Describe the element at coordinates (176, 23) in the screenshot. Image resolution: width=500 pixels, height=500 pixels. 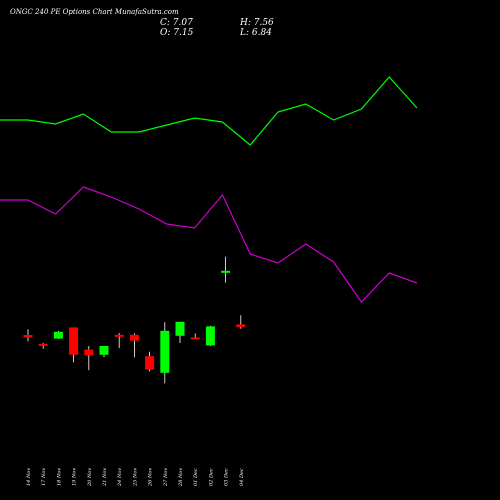
I see `close-value: C: 7.07` at that location.